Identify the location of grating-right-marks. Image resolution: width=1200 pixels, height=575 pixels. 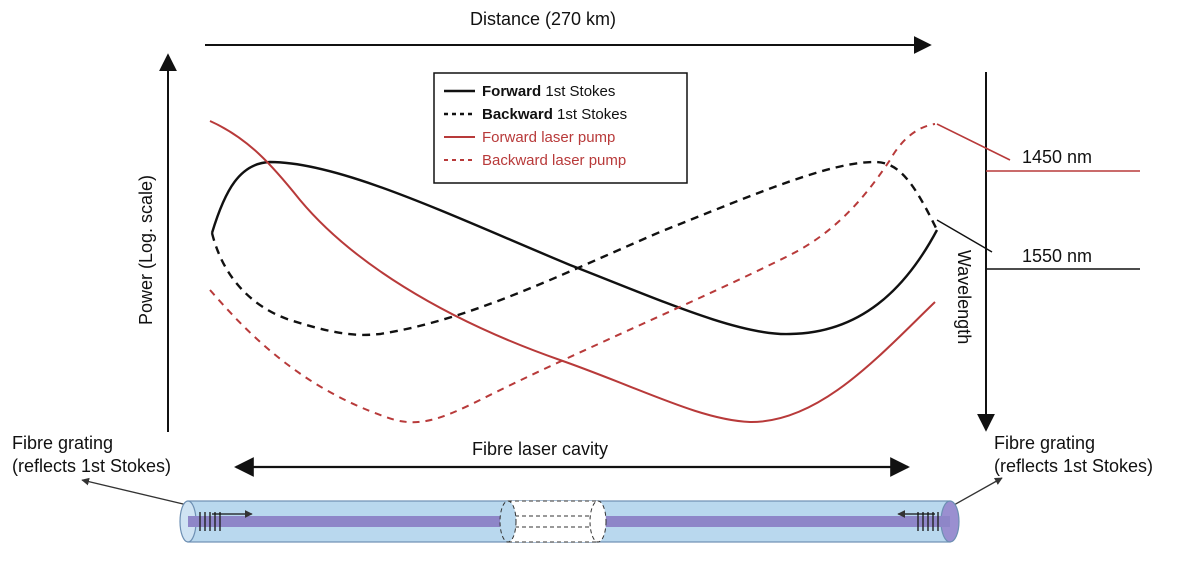
(928, 521).